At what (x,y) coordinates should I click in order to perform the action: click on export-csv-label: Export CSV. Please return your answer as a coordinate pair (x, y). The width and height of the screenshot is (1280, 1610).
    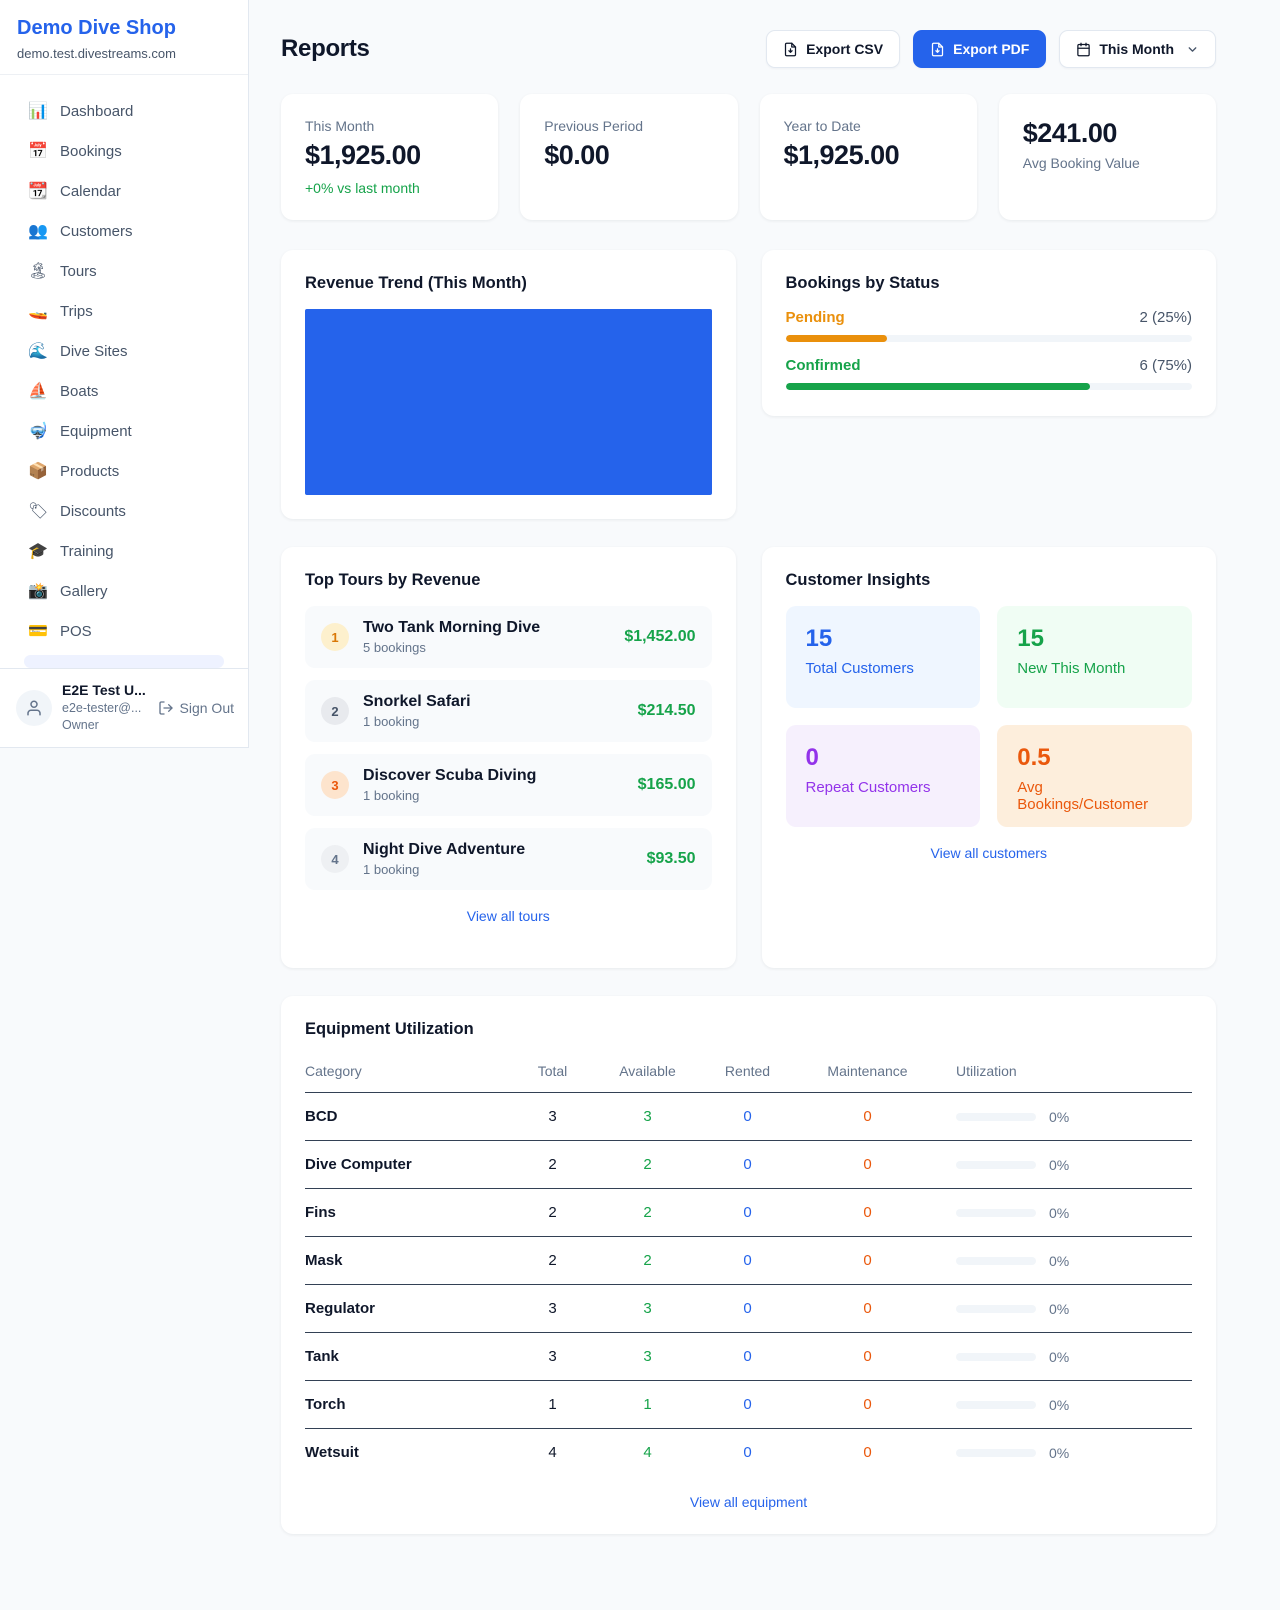
    Looking at the image, I should click on (845, 49).